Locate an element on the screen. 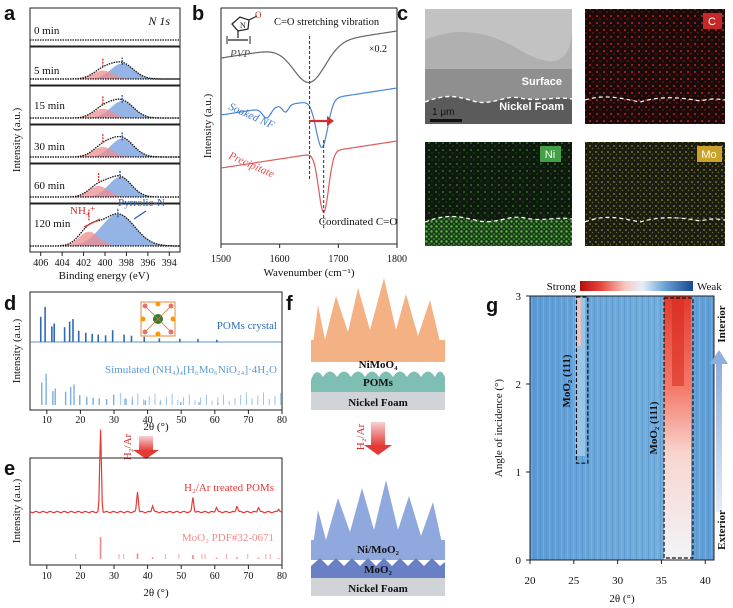 This screenshot has width=733, height=608. panel-b-annotation: C=O stretching vibration is located at coordinates (327, 22).